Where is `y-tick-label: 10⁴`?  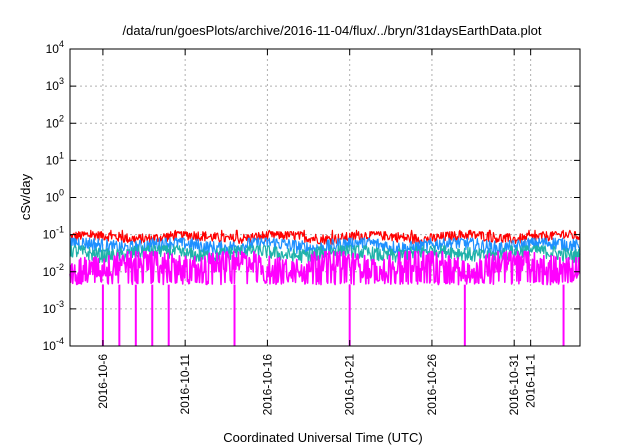 y-tick-label: 10⁴ is located at coordinates (55, 47).